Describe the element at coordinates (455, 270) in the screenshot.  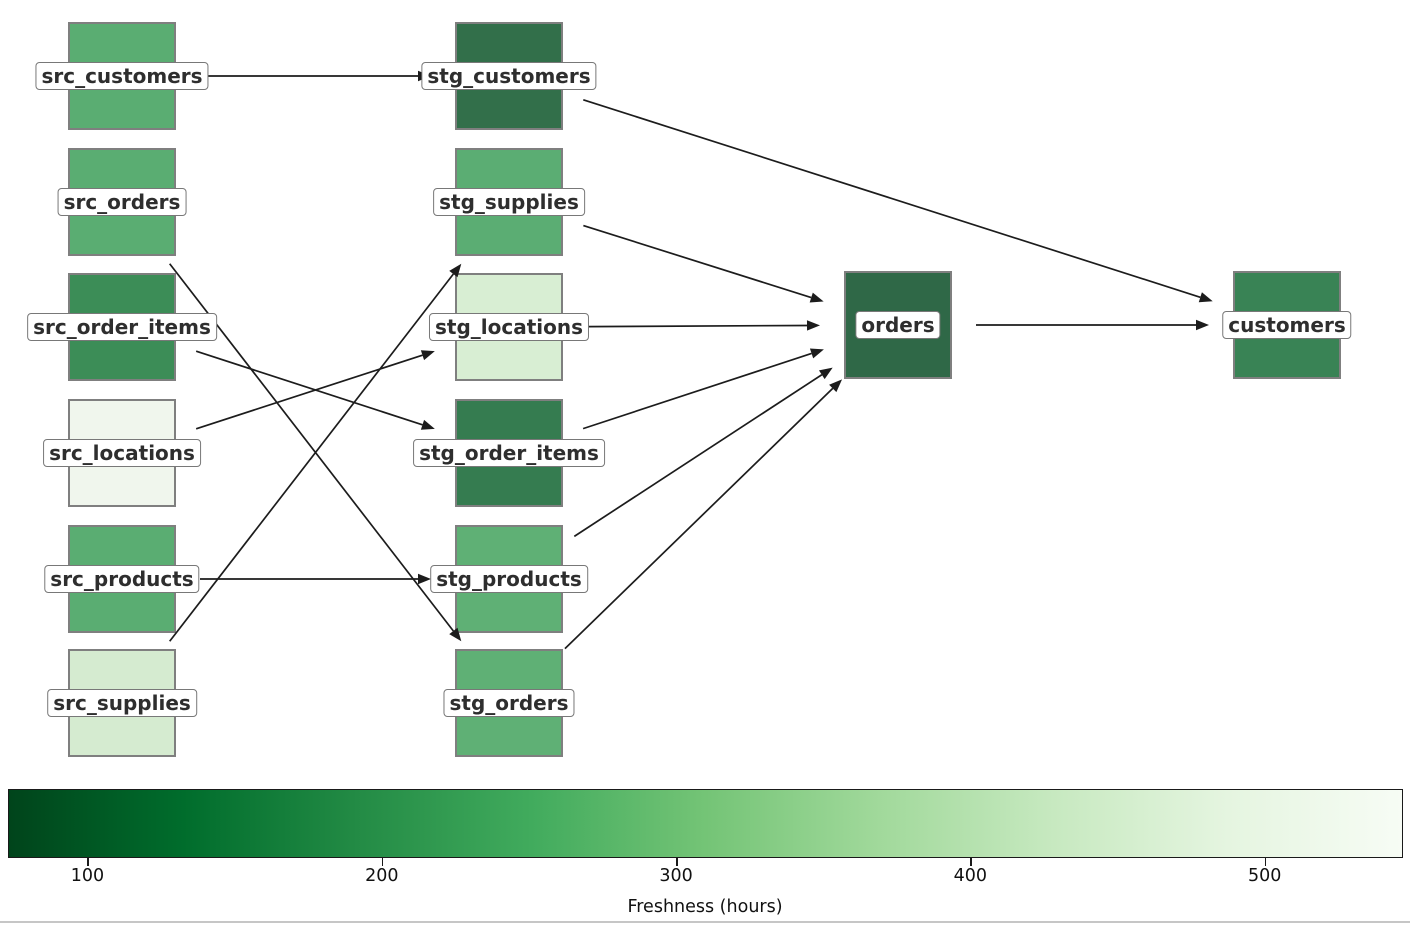
I see `edge-arrowhead-src_supplies-to-stg_supplies` at that location.